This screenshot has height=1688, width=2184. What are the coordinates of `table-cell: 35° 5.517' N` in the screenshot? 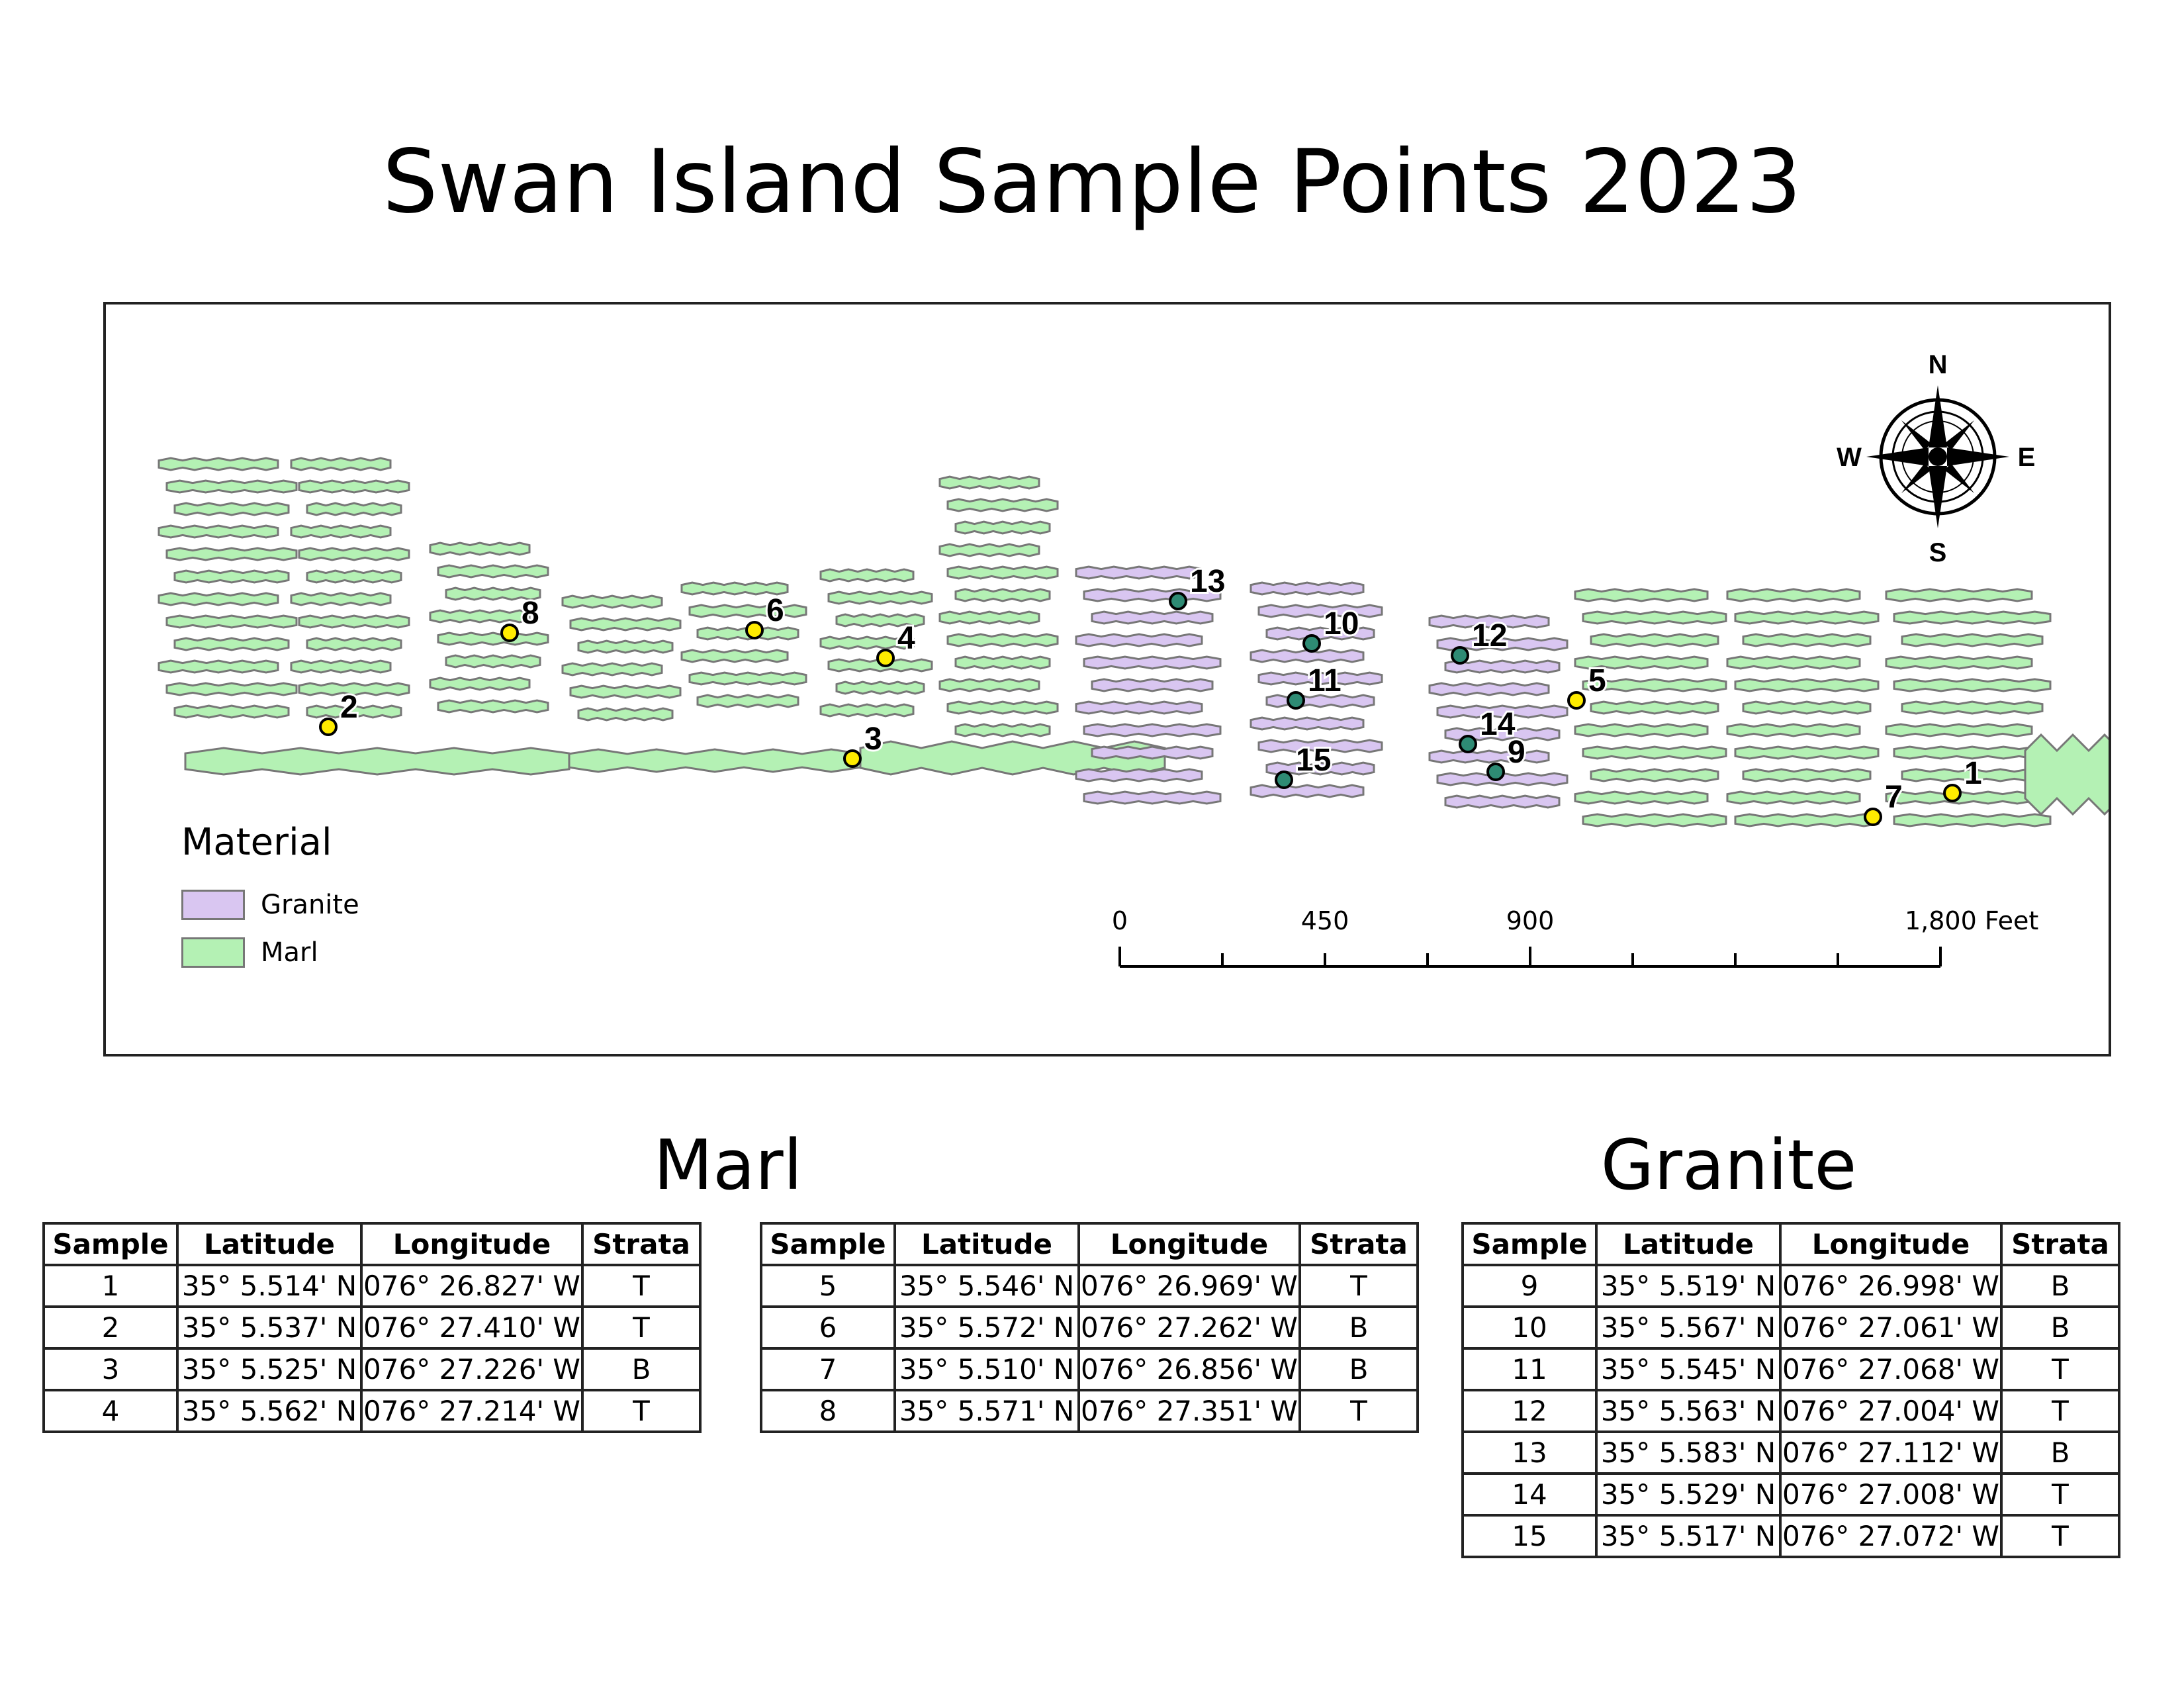 It's located at (1689, 1536).